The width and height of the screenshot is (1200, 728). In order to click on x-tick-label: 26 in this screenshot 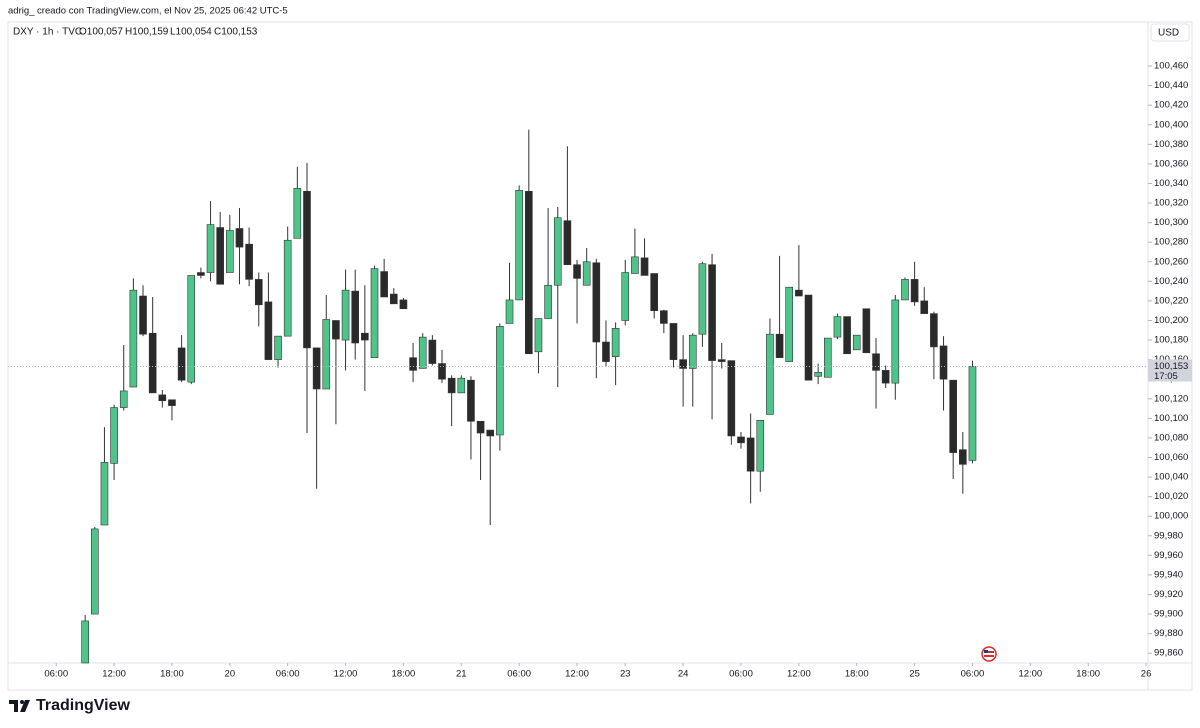, I will do `click(1146, 674)`.